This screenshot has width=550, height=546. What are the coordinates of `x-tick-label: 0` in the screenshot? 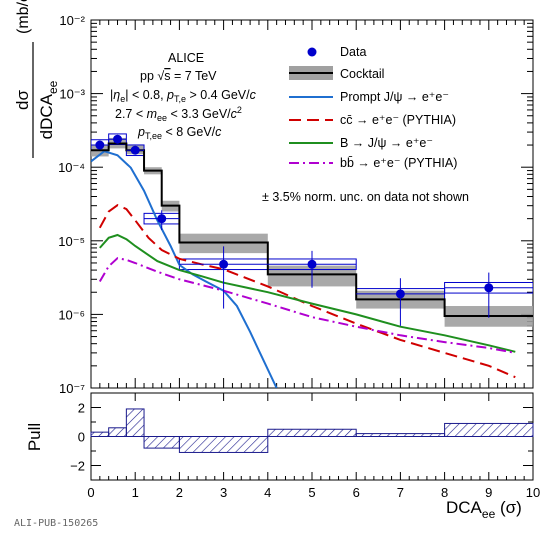 It's located at (90, 492).